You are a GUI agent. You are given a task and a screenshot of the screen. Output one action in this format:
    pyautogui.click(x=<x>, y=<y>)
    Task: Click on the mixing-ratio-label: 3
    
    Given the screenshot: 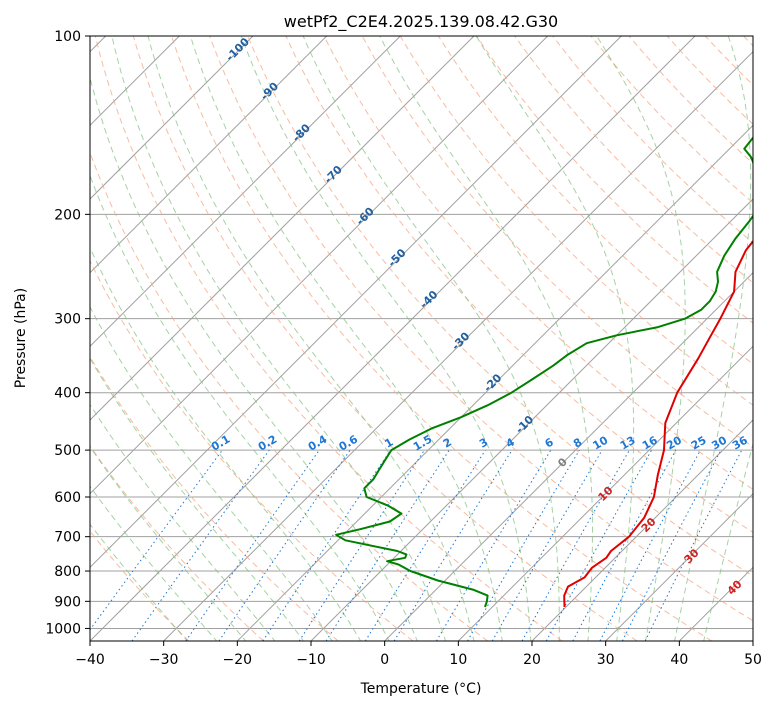 What is the action you would take?
    pyautogui.click(x=483, y=443)
    